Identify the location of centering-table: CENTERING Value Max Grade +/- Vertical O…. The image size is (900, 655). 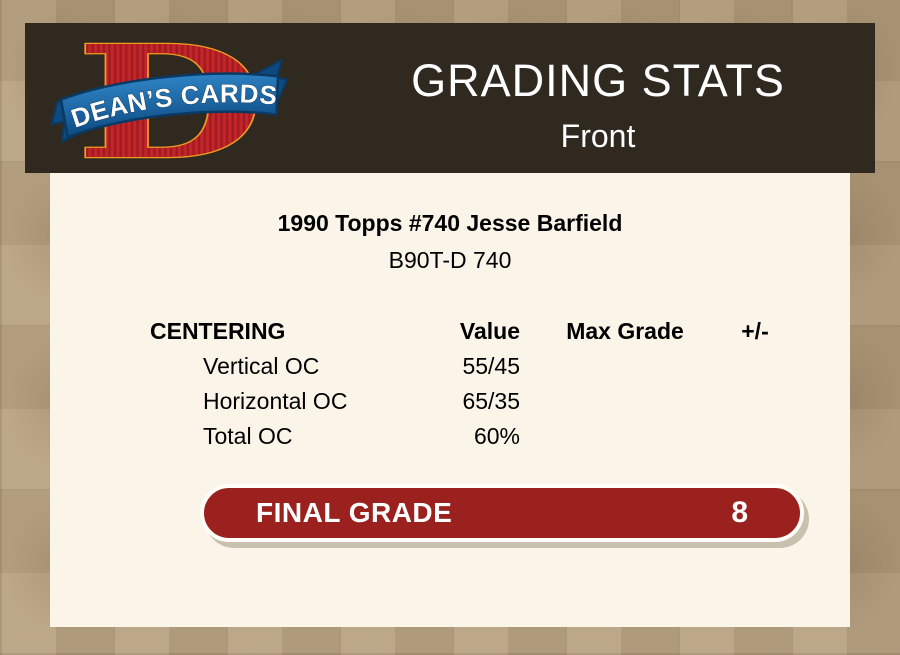
(465, 384).